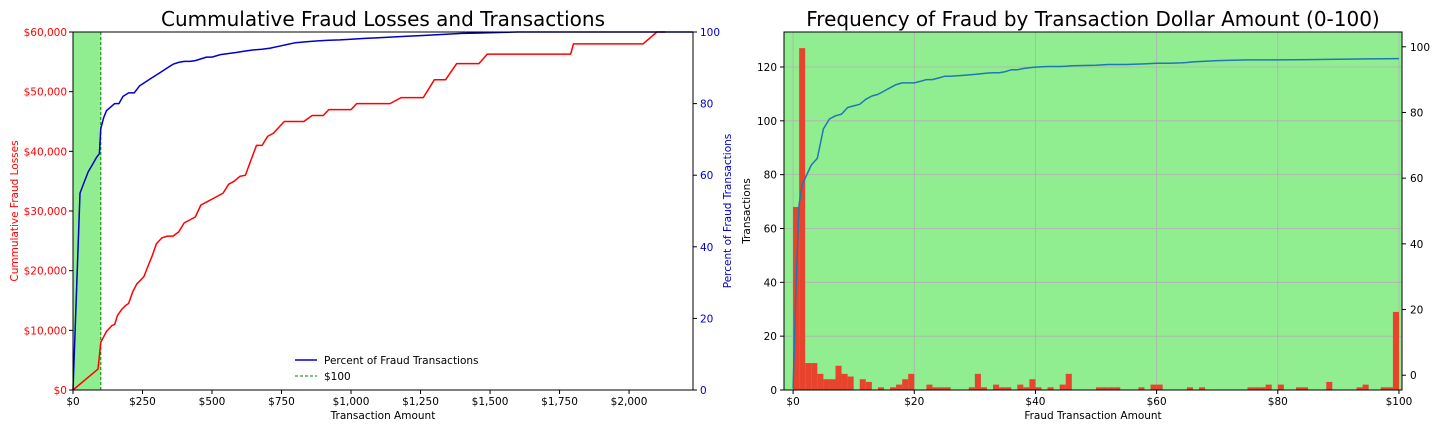 The width and height of the screenshot is (1440, 432). What do you see at coordinates (72, 402) in the screenshot?
I see `x-tick-label: $0` at bounding box center [72, 402].